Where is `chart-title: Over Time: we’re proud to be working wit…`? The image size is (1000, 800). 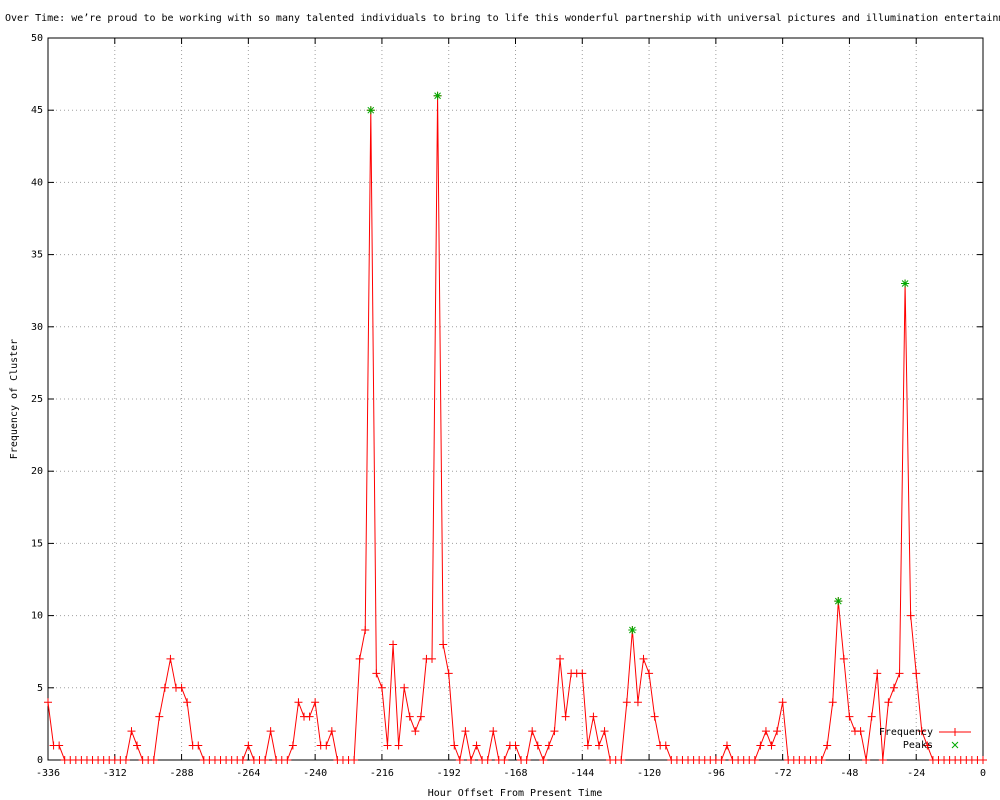
chart-title: Over Time: we’re proud to be working wit… is located at coordinates (502, 18).